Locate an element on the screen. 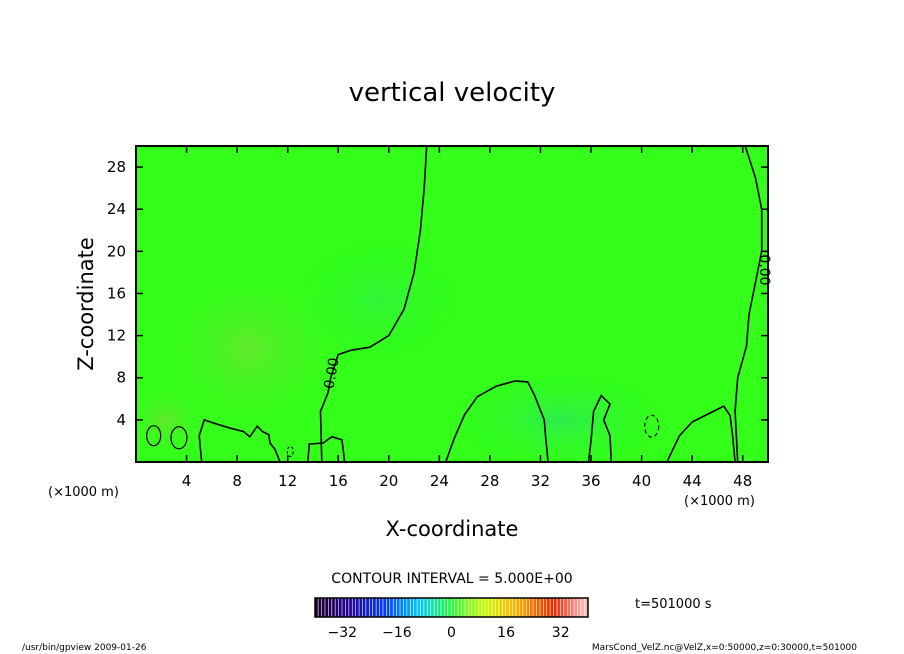 The width and height of the screenshot is (904, 654). y-axis-label: Z-coordinate is located at coordinates (86, 304).